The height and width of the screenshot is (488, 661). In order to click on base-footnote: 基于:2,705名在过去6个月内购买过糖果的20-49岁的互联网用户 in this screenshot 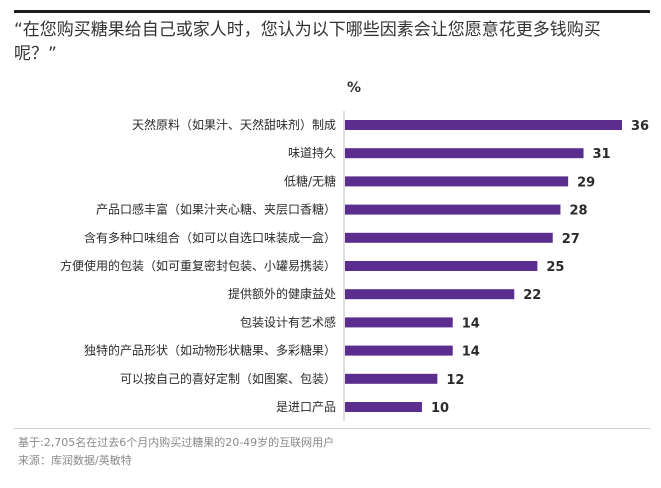, I will do `click(176, 442)`.